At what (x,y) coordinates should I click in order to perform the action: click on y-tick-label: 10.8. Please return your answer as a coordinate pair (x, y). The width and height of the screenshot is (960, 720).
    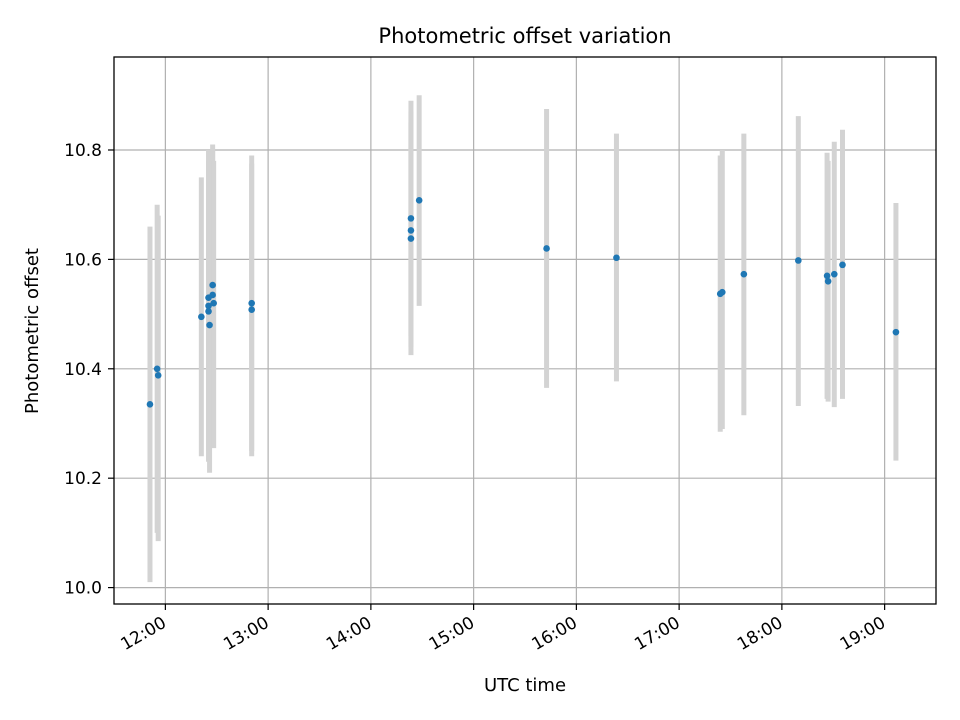
    Looking at the image, I should click on (83, 151).